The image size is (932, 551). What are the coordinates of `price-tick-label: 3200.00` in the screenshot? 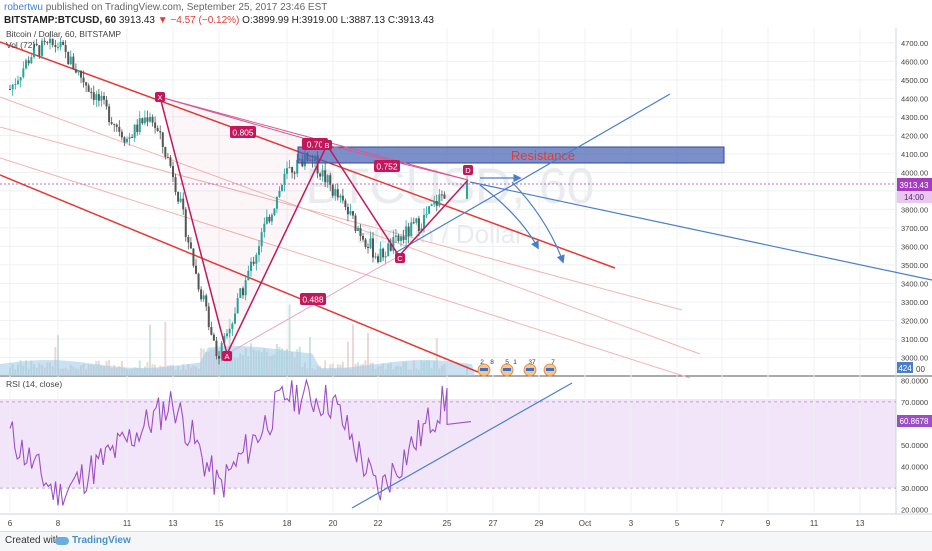 It's located at (914, 320).